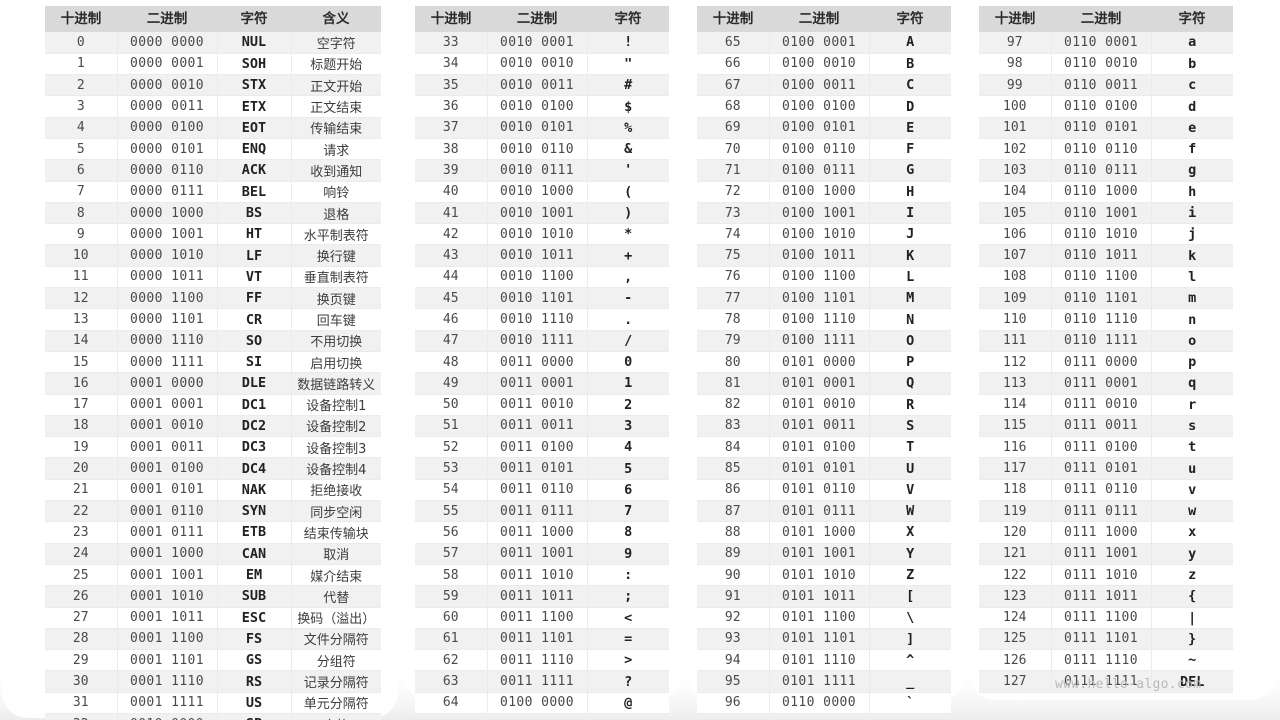 The image size is (1280, 720). Describe the element at coordinates (1101, 554) in the screenshot. I see `cell-binary: 0111 1001` at that location.